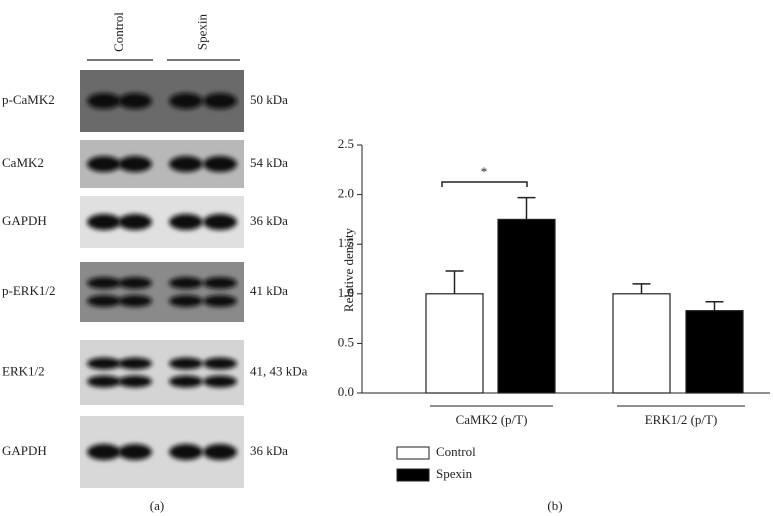 The image size is (774, 516). I want to click on y-tick-label: 2.0, so click(346, 193).